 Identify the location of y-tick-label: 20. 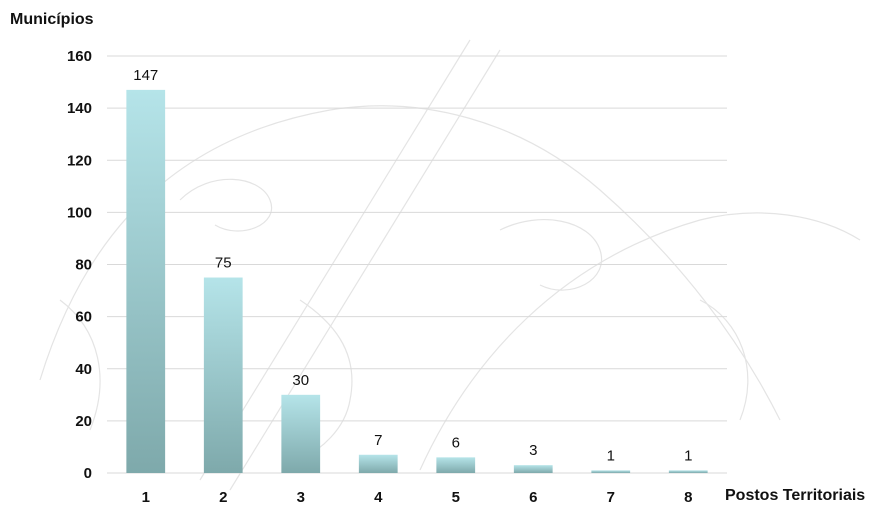
(83, 421).